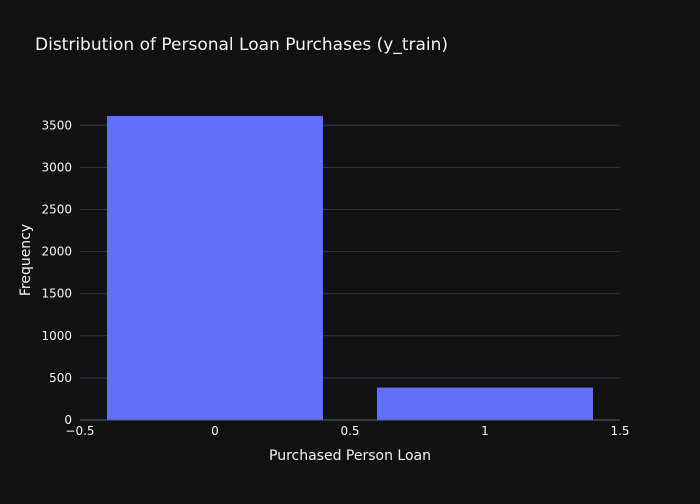 The width and height of the screenshot is (700, 504). I want to click on x-tick-label: 1.5, so click(619, 431).